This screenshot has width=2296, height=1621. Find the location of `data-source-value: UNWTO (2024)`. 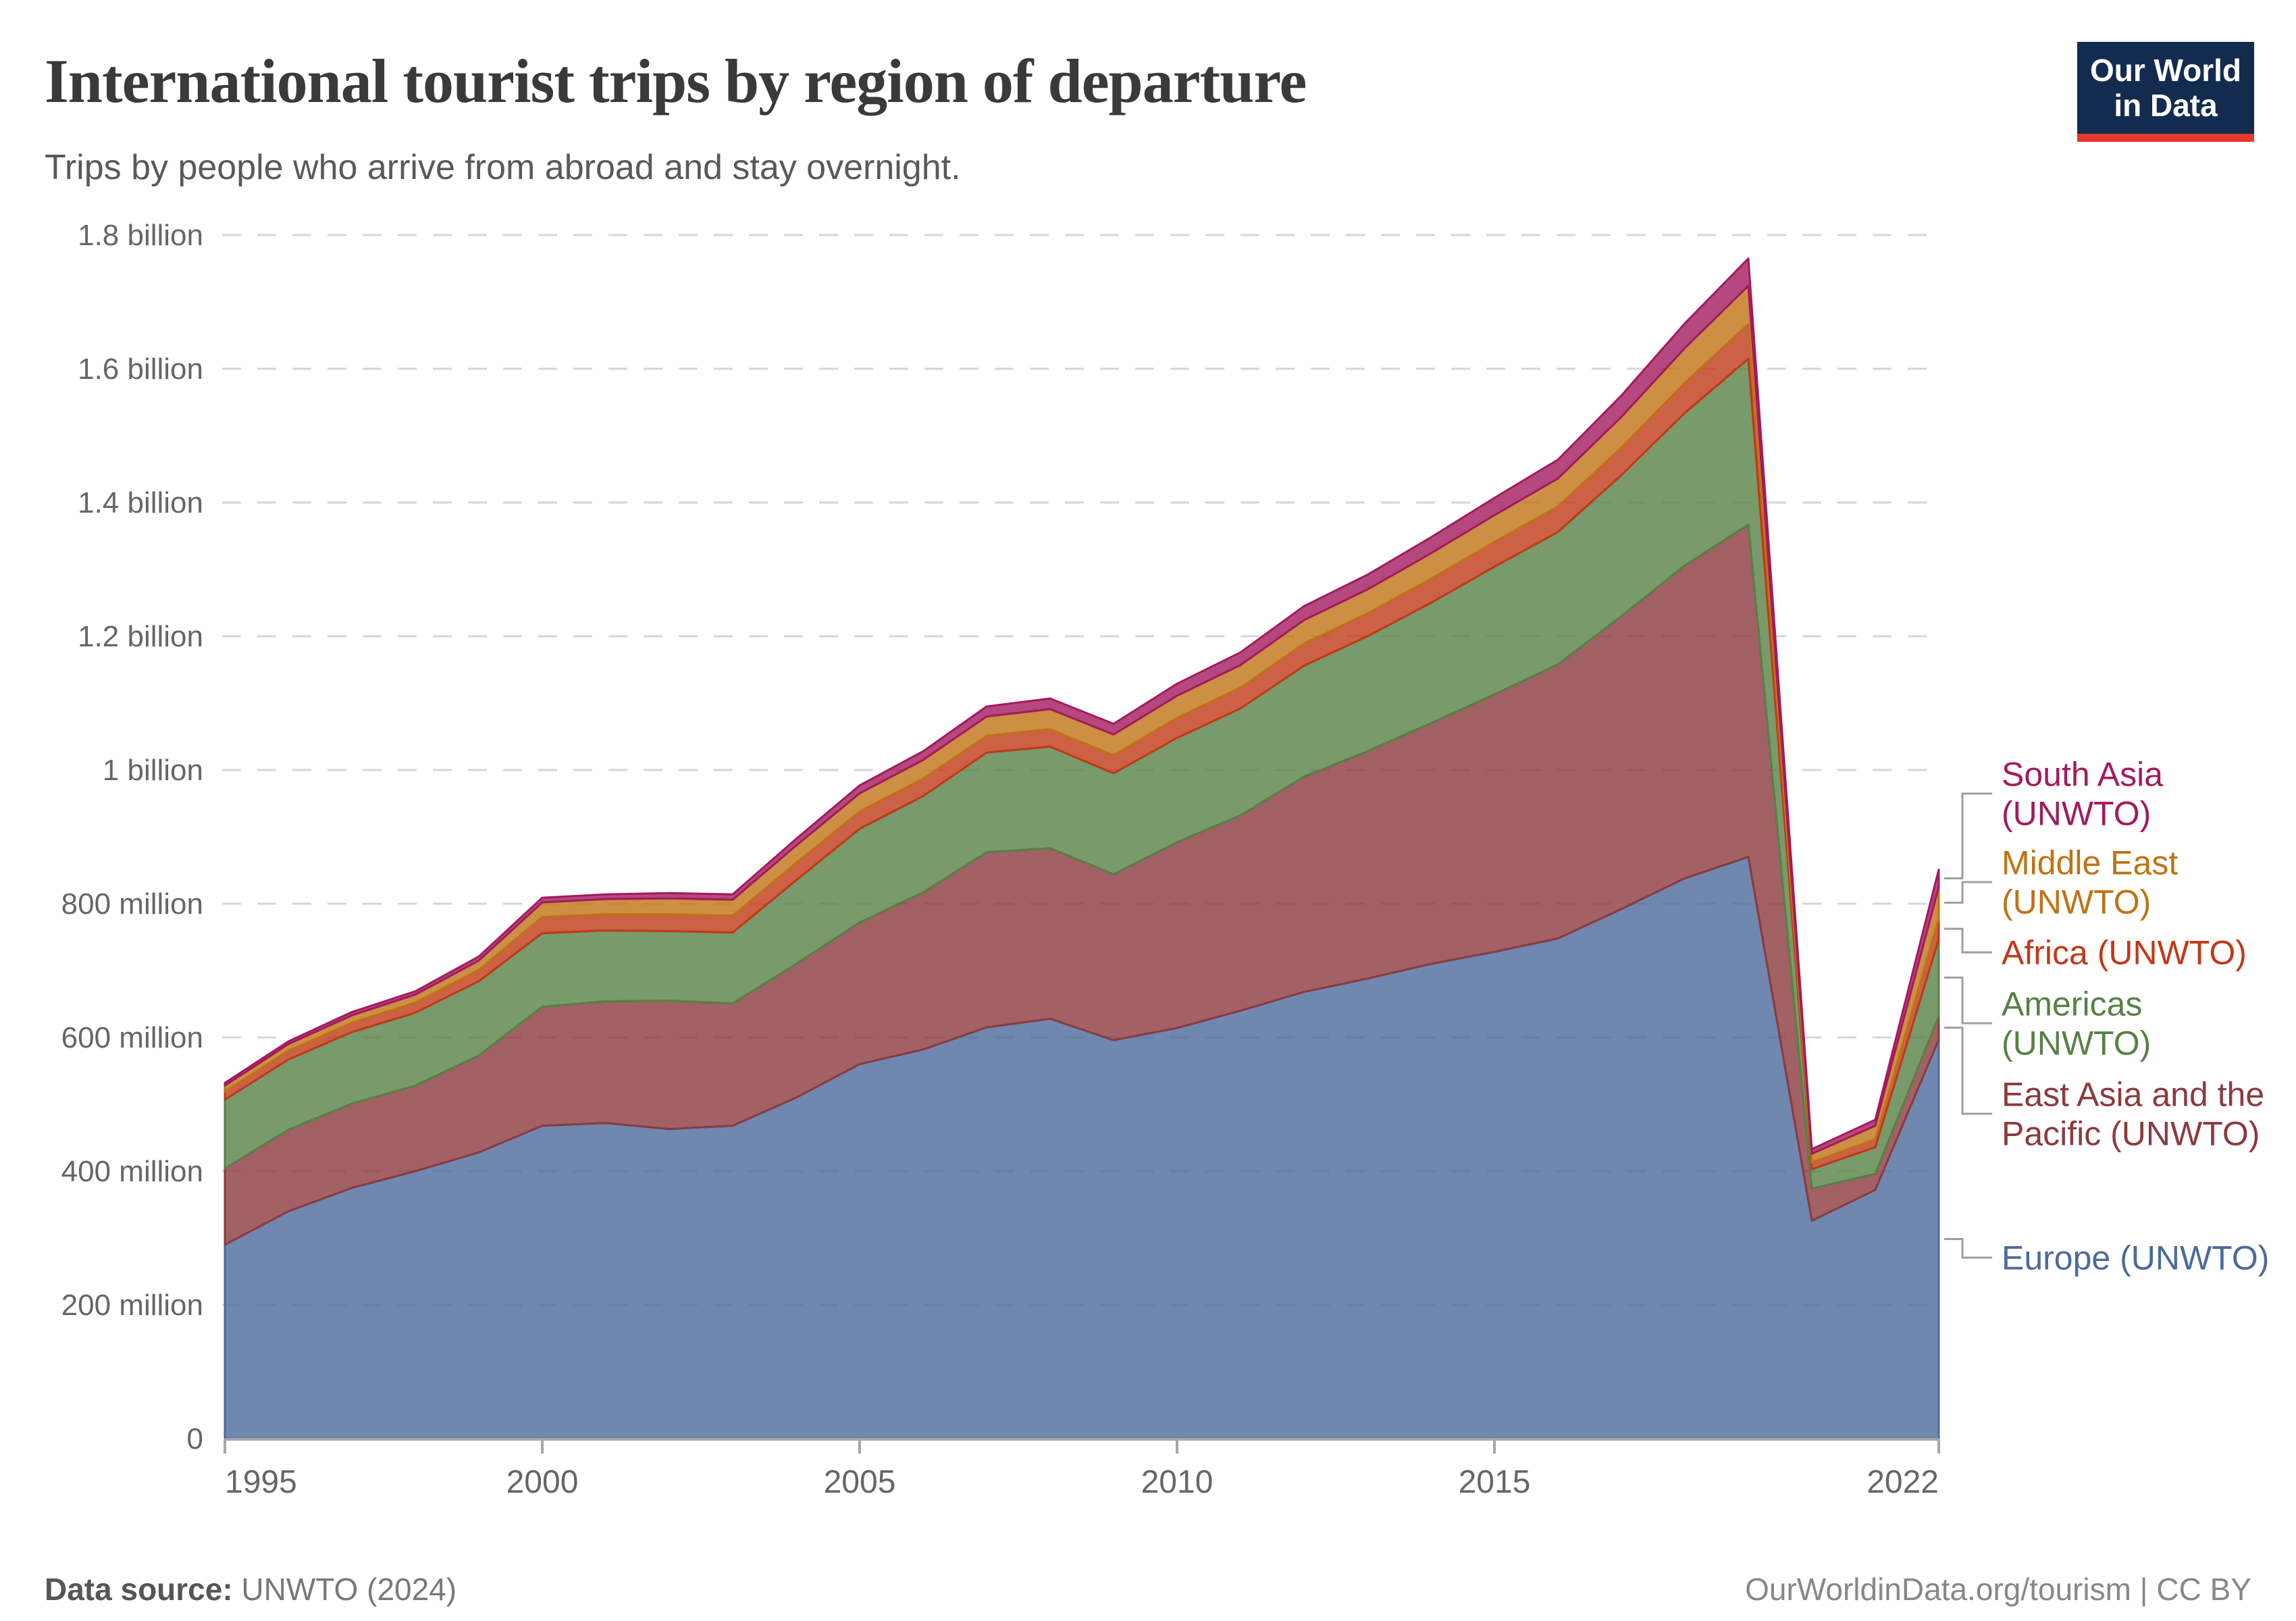

data-source-value: UNWTO (2024) is located at coordinates (345, 1589).